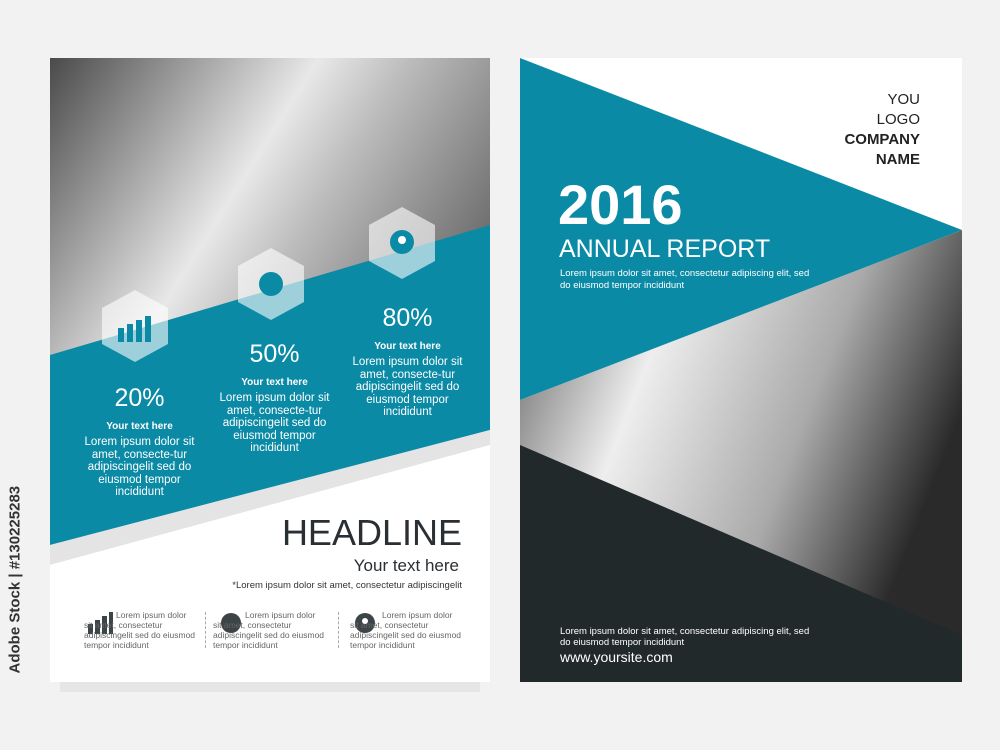 This screenshot has width=1000, height=750. Describe the element at coordinates (897, 159) in the screenshot. I see `company-line: NAME` at that location.